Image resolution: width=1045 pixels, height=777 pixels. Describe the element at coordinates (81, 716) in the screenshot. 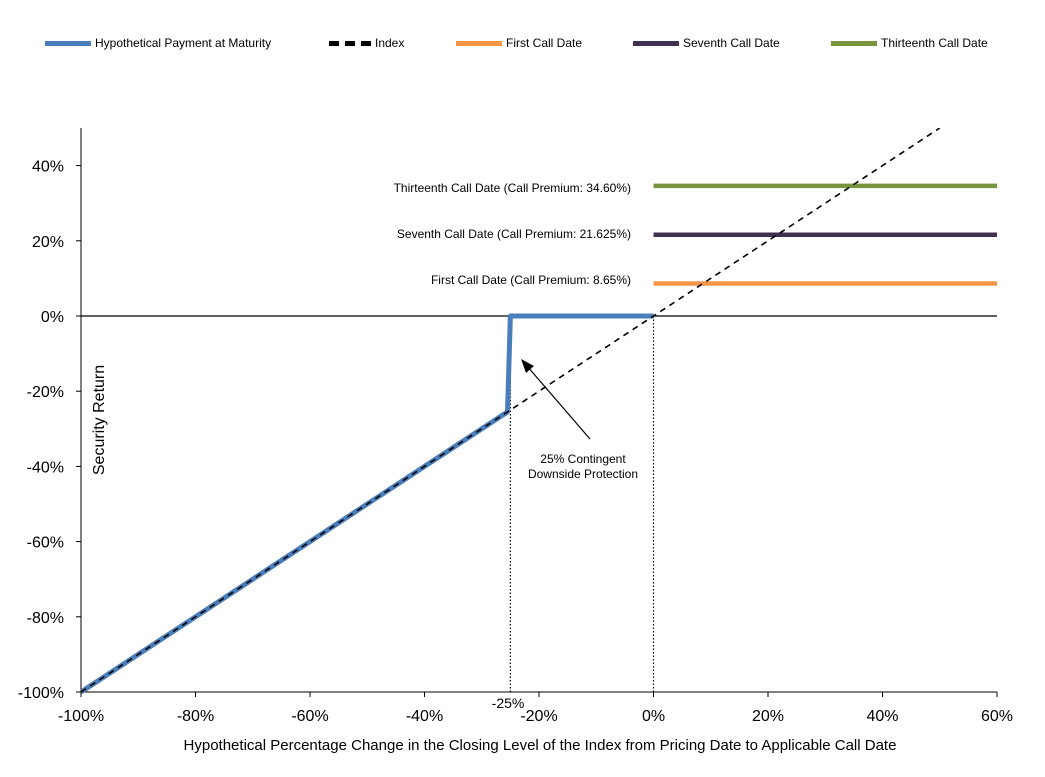

I see `x-tick-label: -100%` at that location.